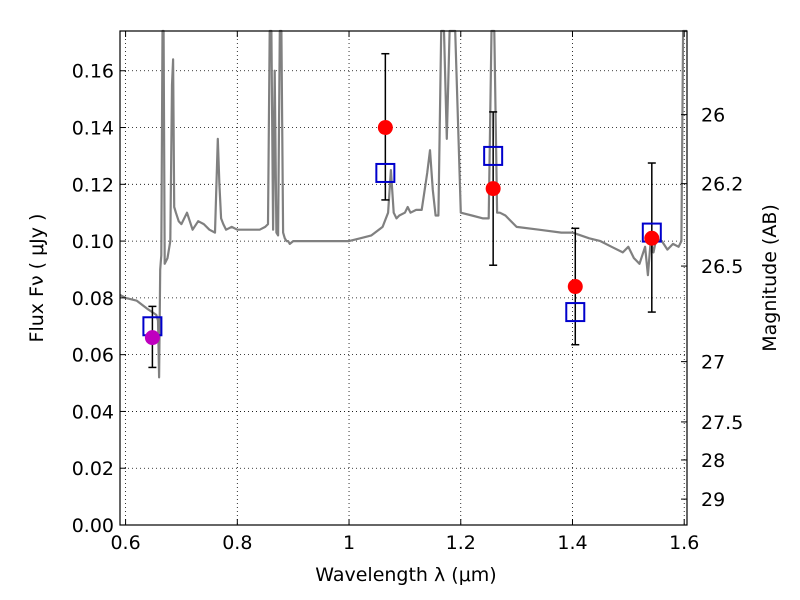  What do you see at coordinates (125, 543) in the screenshot?
I see `x-tick-label: 0.6` at bounding box center [125, 543].